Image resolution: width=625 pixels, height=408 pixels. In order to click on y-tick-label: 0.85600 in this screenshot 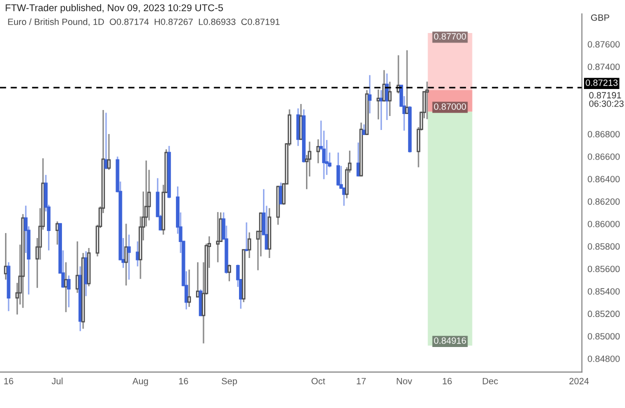, I will do `click(604, 269)`.